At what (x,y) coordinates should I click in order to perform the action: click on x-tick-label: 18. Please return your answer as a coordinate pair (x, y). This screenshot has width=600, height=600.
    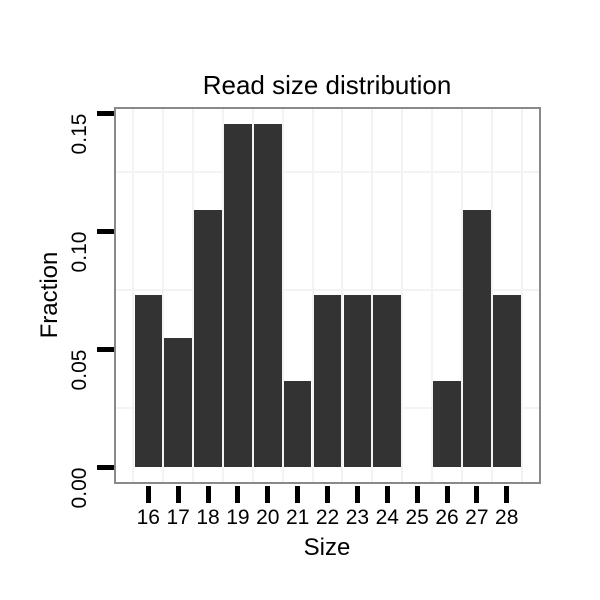
    Looking at the image, I should click on (208, 517).